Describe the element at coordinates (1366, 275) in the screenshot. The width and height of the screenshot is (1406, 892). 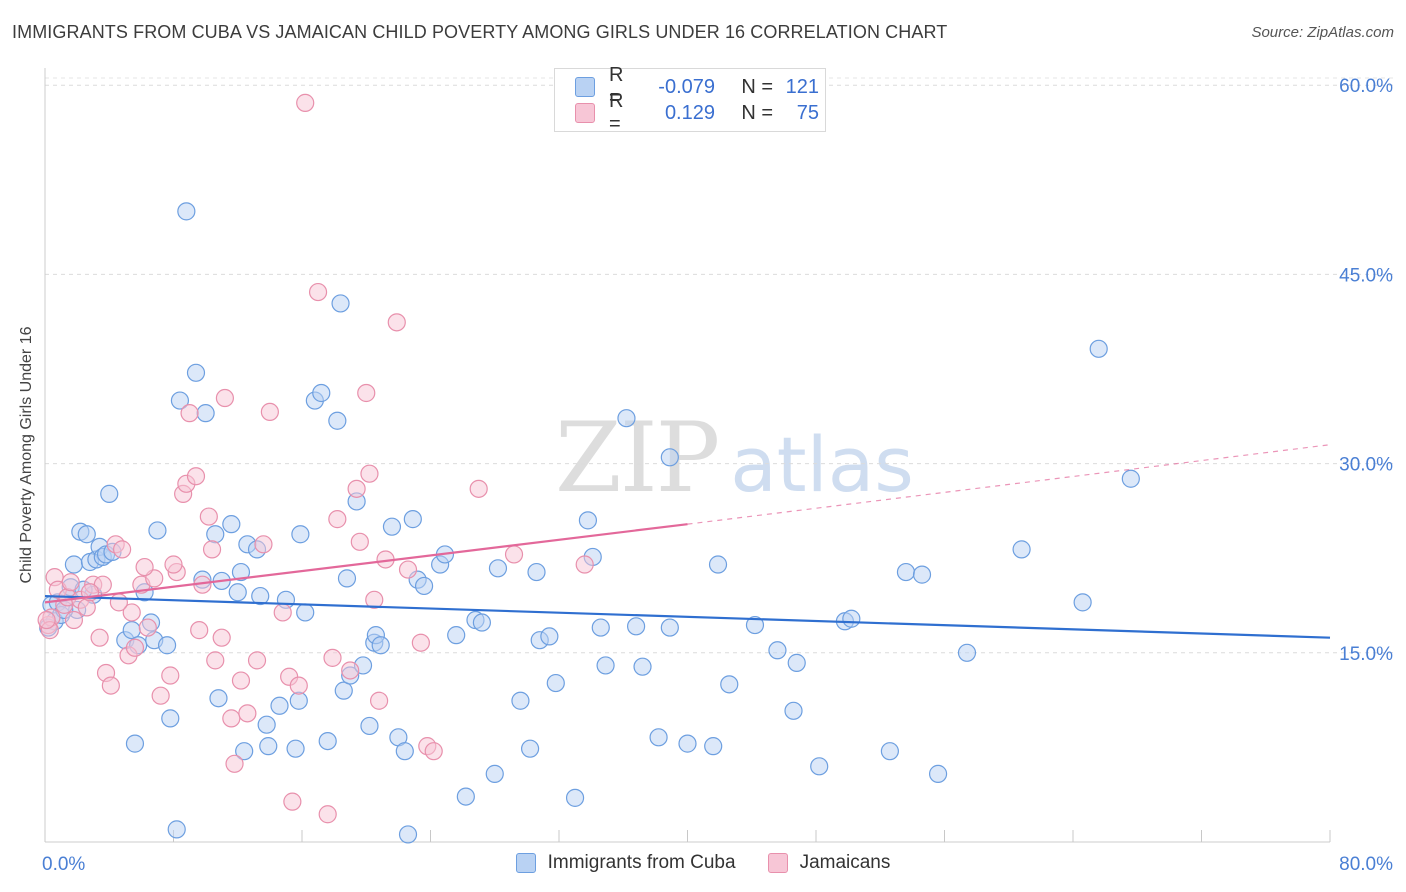
I see `y-tick-label: 45.0%` at that location.